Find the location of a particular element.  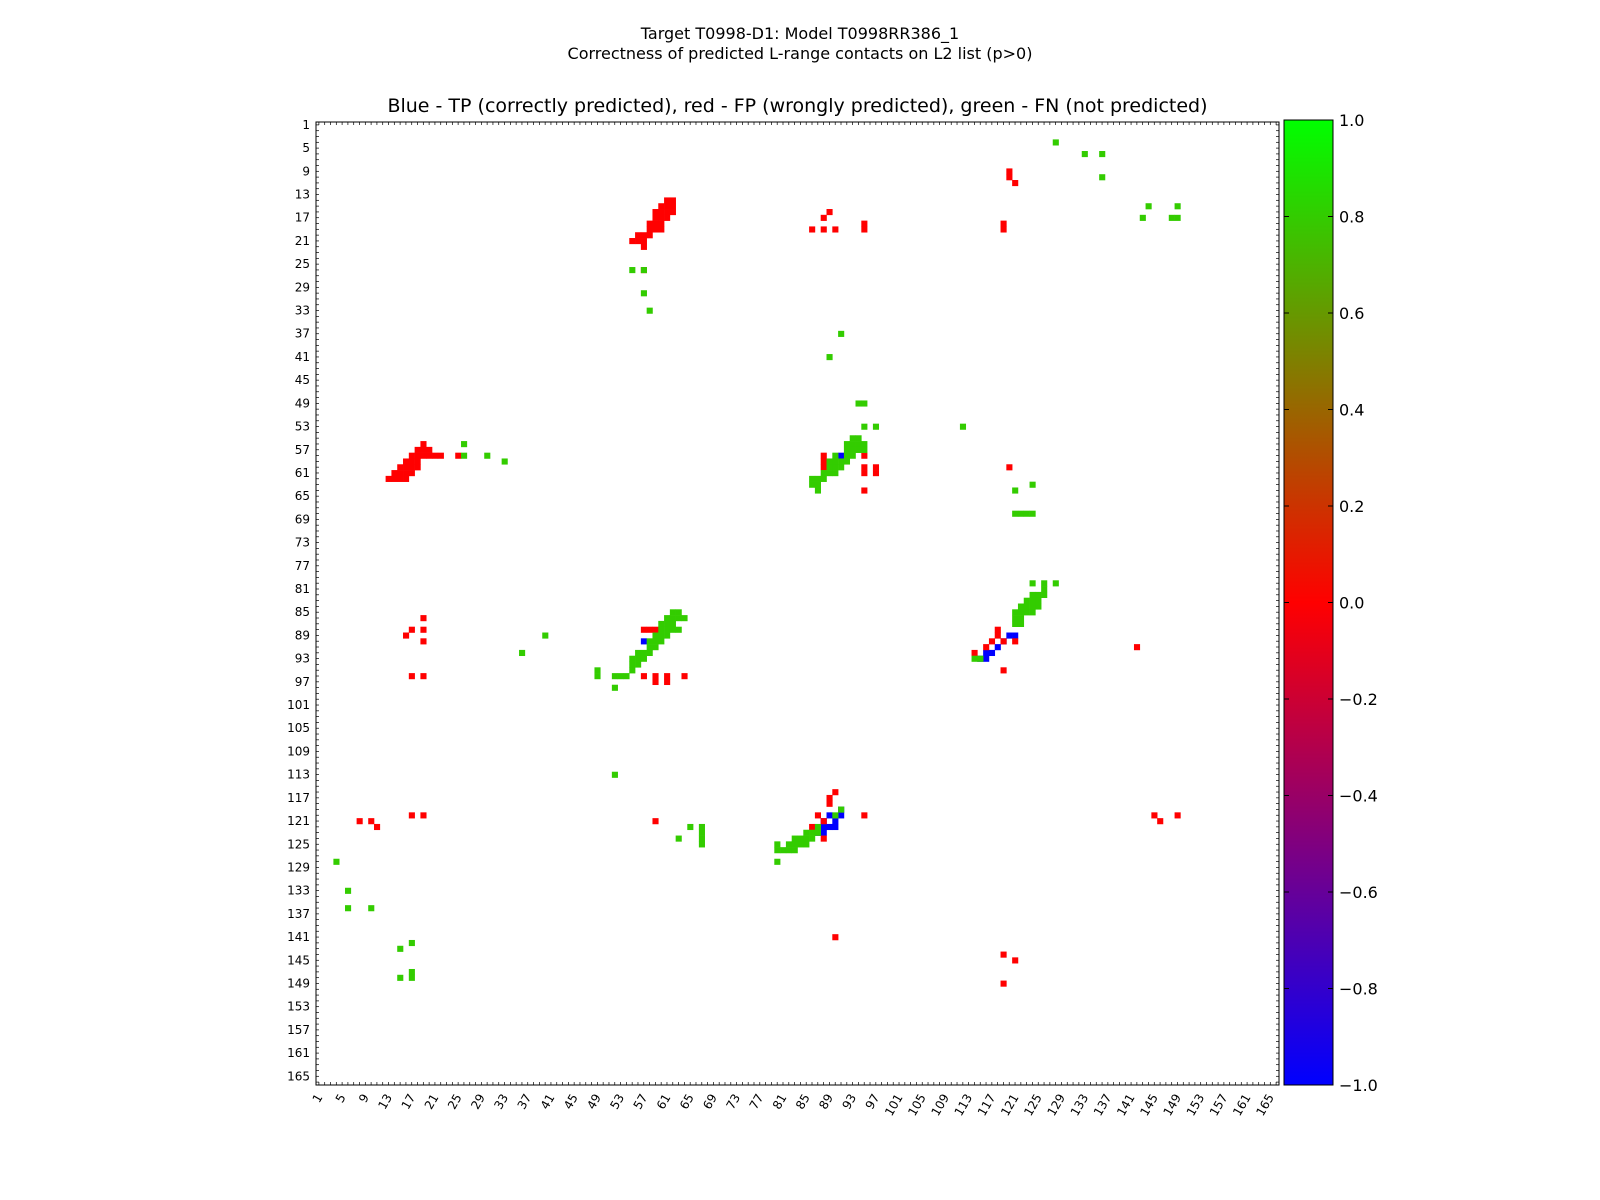

x-tick-label: 101 is located at coordinates (894, 1105).